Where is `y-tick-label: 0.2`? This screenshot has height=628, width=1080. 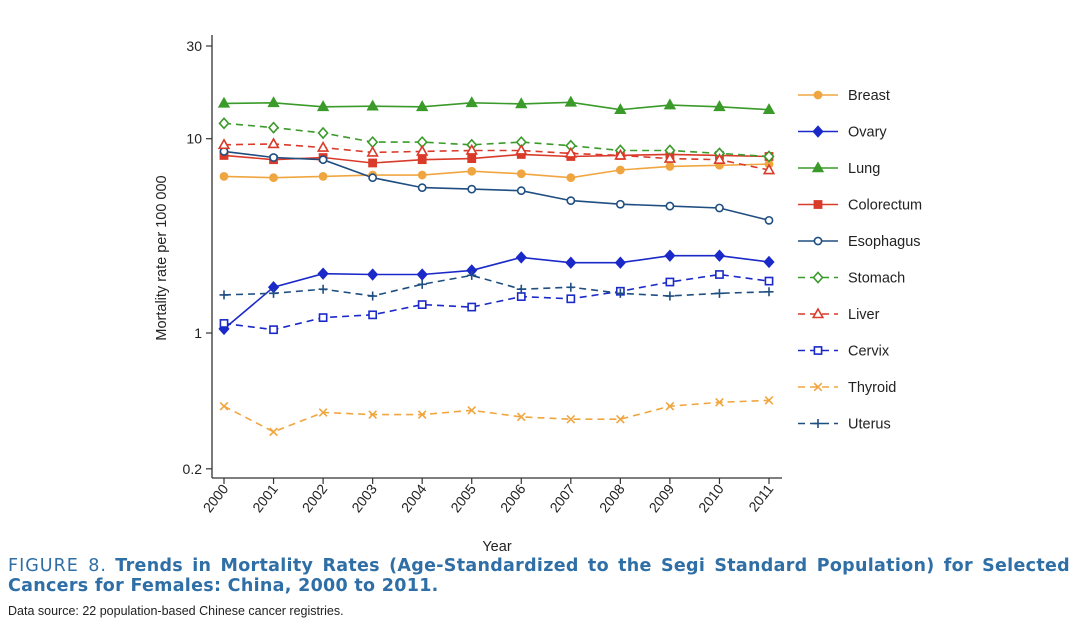
y-tick-label: 0.2 is located at coordinates (193, 469).